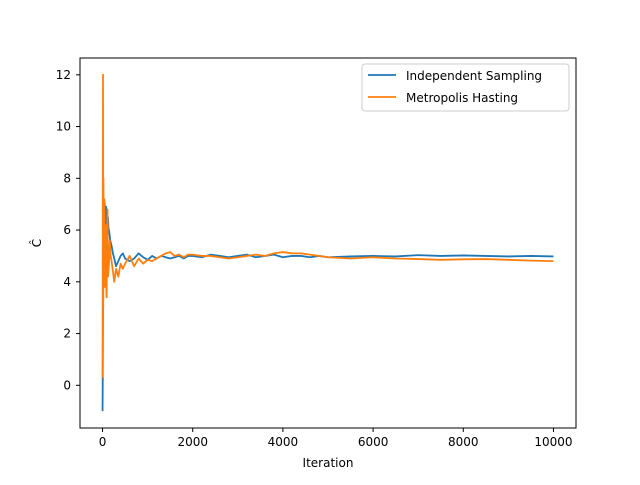 This screenshot has height=485, width=640. I want to click on legend-box, so click(465, 87).